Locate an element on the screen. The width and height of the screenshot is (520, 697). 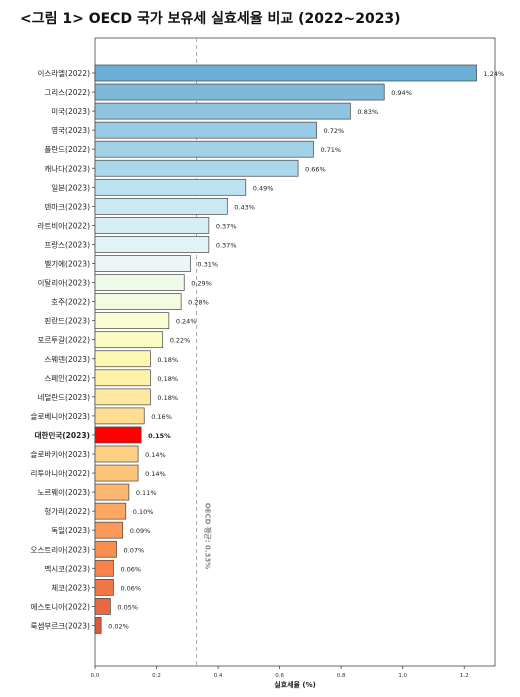
category-label: 오스트리아(2023) is located at coordinates (61, 549).